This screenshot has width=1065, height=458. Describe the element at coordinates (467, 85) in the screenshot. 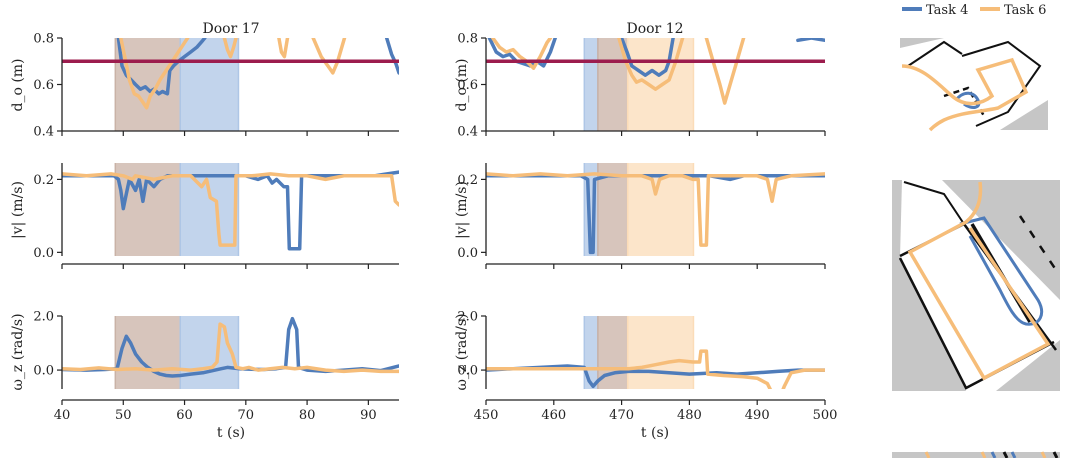

I see `ytick-label-1-do-door-12: 0.6` at that location.